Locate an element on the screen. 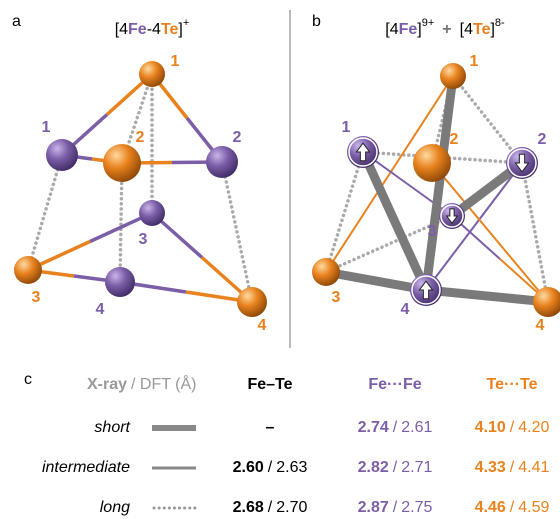 This screenshot has height=519, width=560. dft-value: 2.70 is located at coordinates (291, 507).